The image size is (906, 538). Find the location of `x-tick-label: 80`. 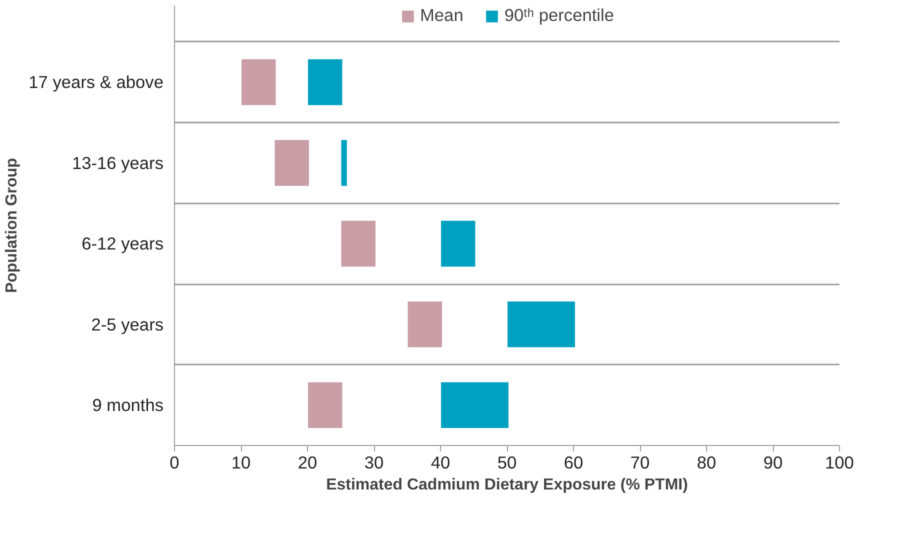

x-tick-label: 80 is located at coordinates (706, 462).